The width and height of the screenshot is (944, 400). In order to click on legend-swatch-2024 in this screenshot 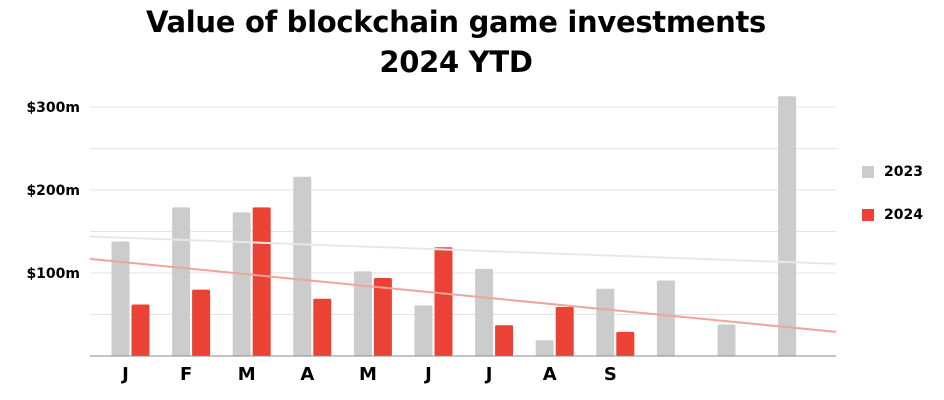, I will do `click(868, 215)`.